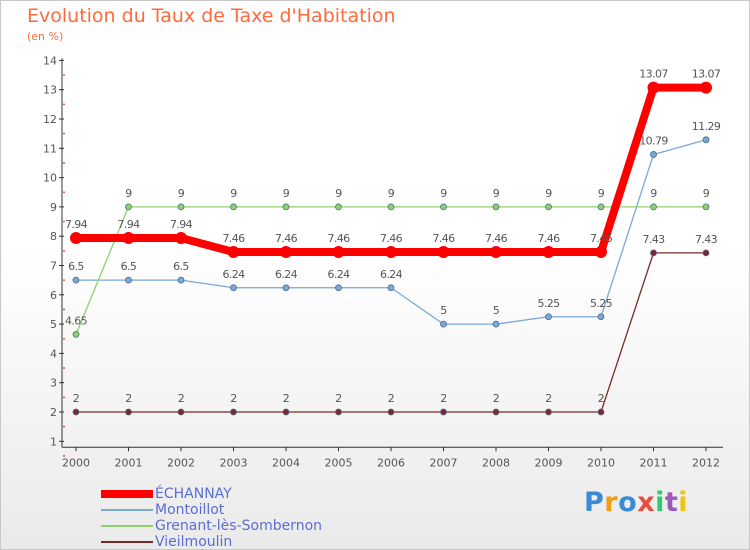  Describe the element at coordinates (211, 16) in the screenshot. I see `chart-title: Evolution du Taux de Taxe d'Habitation` at that location.